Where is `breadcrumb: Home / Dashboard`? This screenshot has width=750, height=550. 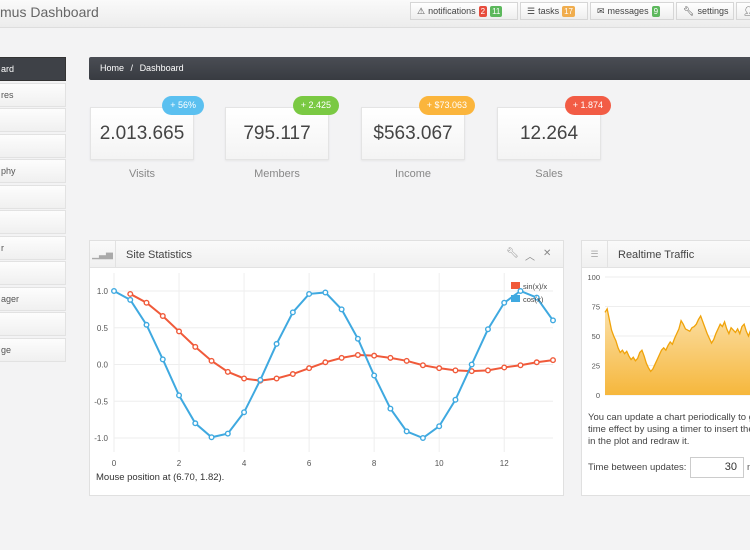
breadcrumb: Home / Dashboard is located at coordinates (419, 68).